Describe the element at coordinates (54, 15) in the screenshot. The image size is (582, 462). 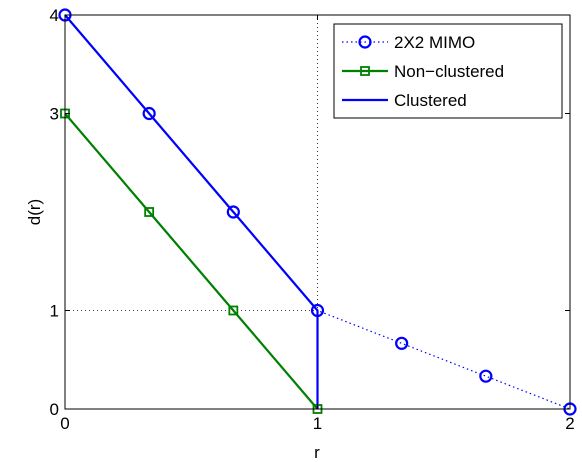
I see `y-tick-label: 4` at that location.